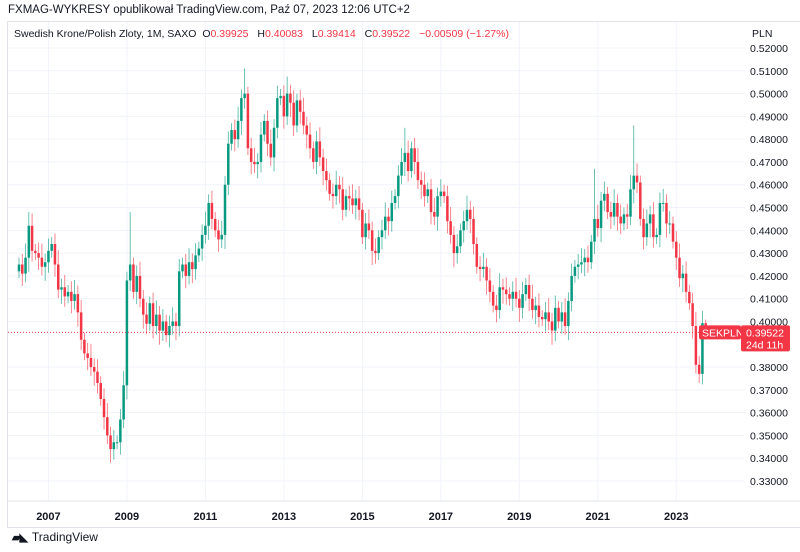 The height and width of the screenshot is (552, 800). What do you see at coordinates (769, 459) in the screenshot?
I see `price-tick-label: 0.34000` at bounding box center [769, 459].